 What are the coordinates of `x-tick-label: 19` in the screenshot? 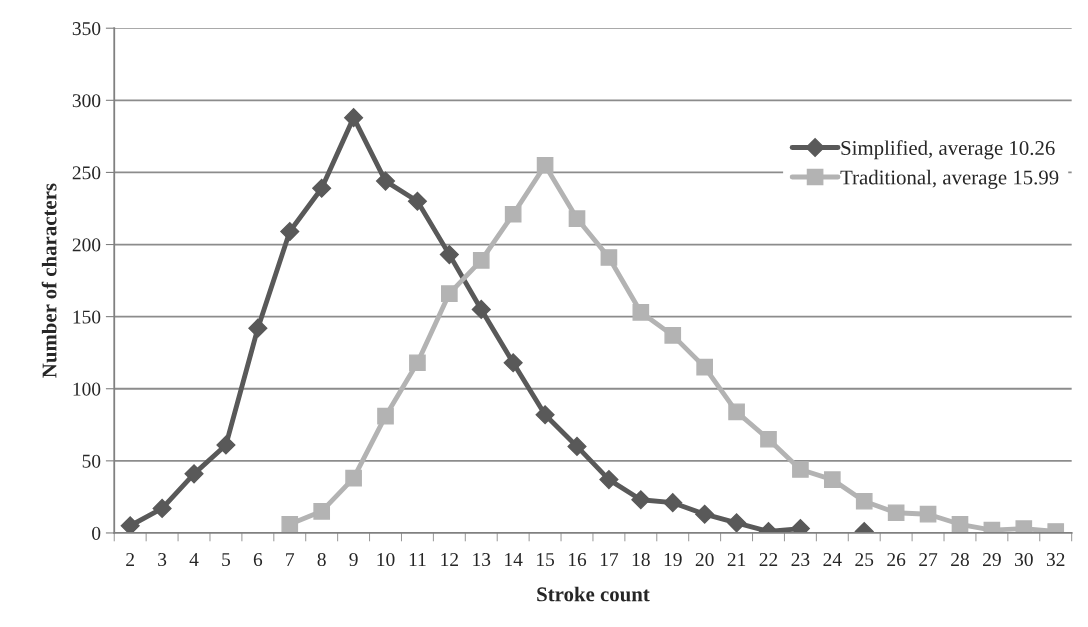 It's located at (673, 560).